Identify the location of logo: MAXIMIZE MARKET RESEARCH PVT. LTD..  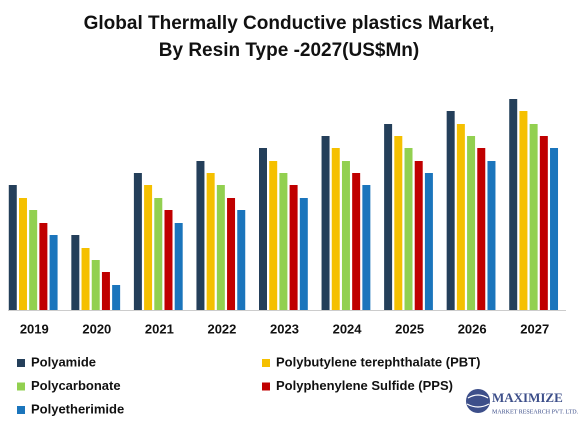
(522, 402).